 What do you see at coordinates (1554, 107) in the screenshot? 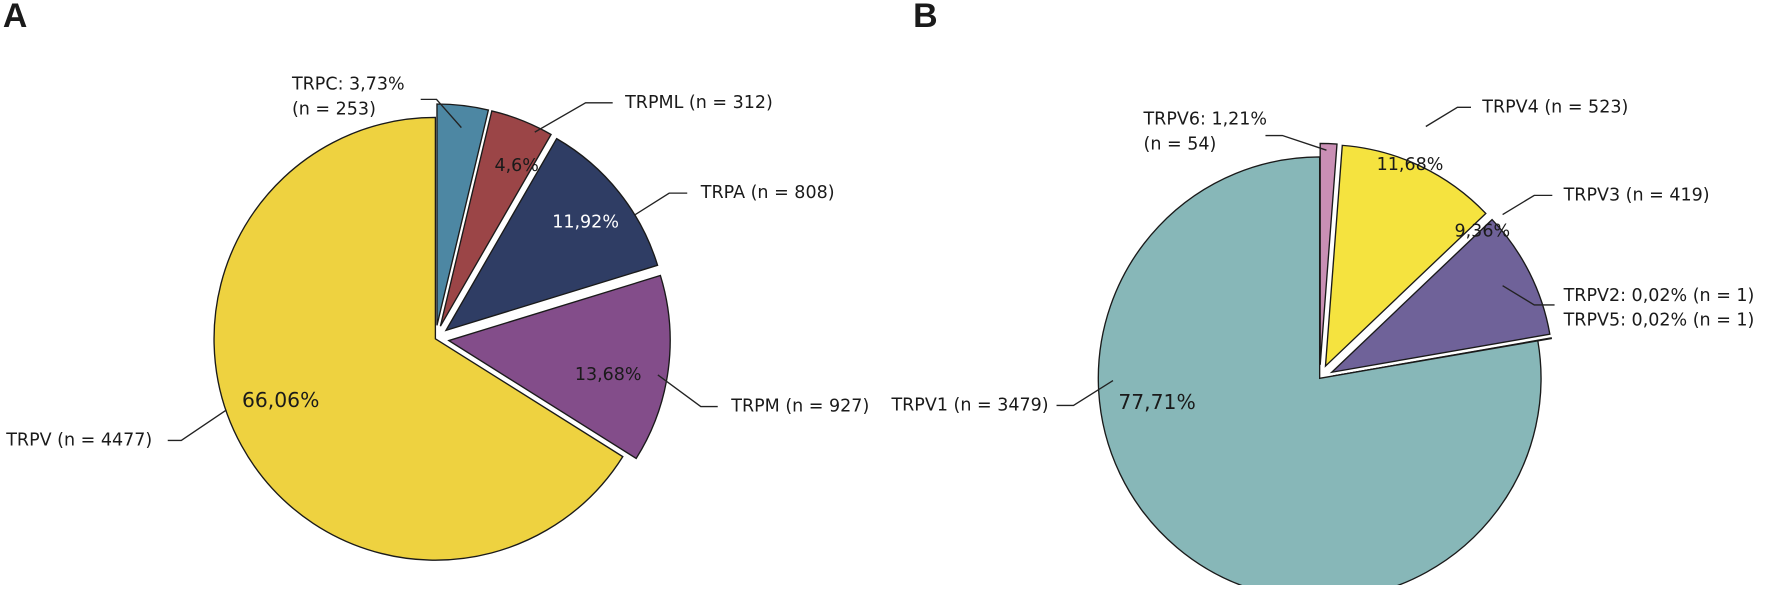
I see `slice-label: TRPV4 (n = 523)` at bounding box center [1554, 107].